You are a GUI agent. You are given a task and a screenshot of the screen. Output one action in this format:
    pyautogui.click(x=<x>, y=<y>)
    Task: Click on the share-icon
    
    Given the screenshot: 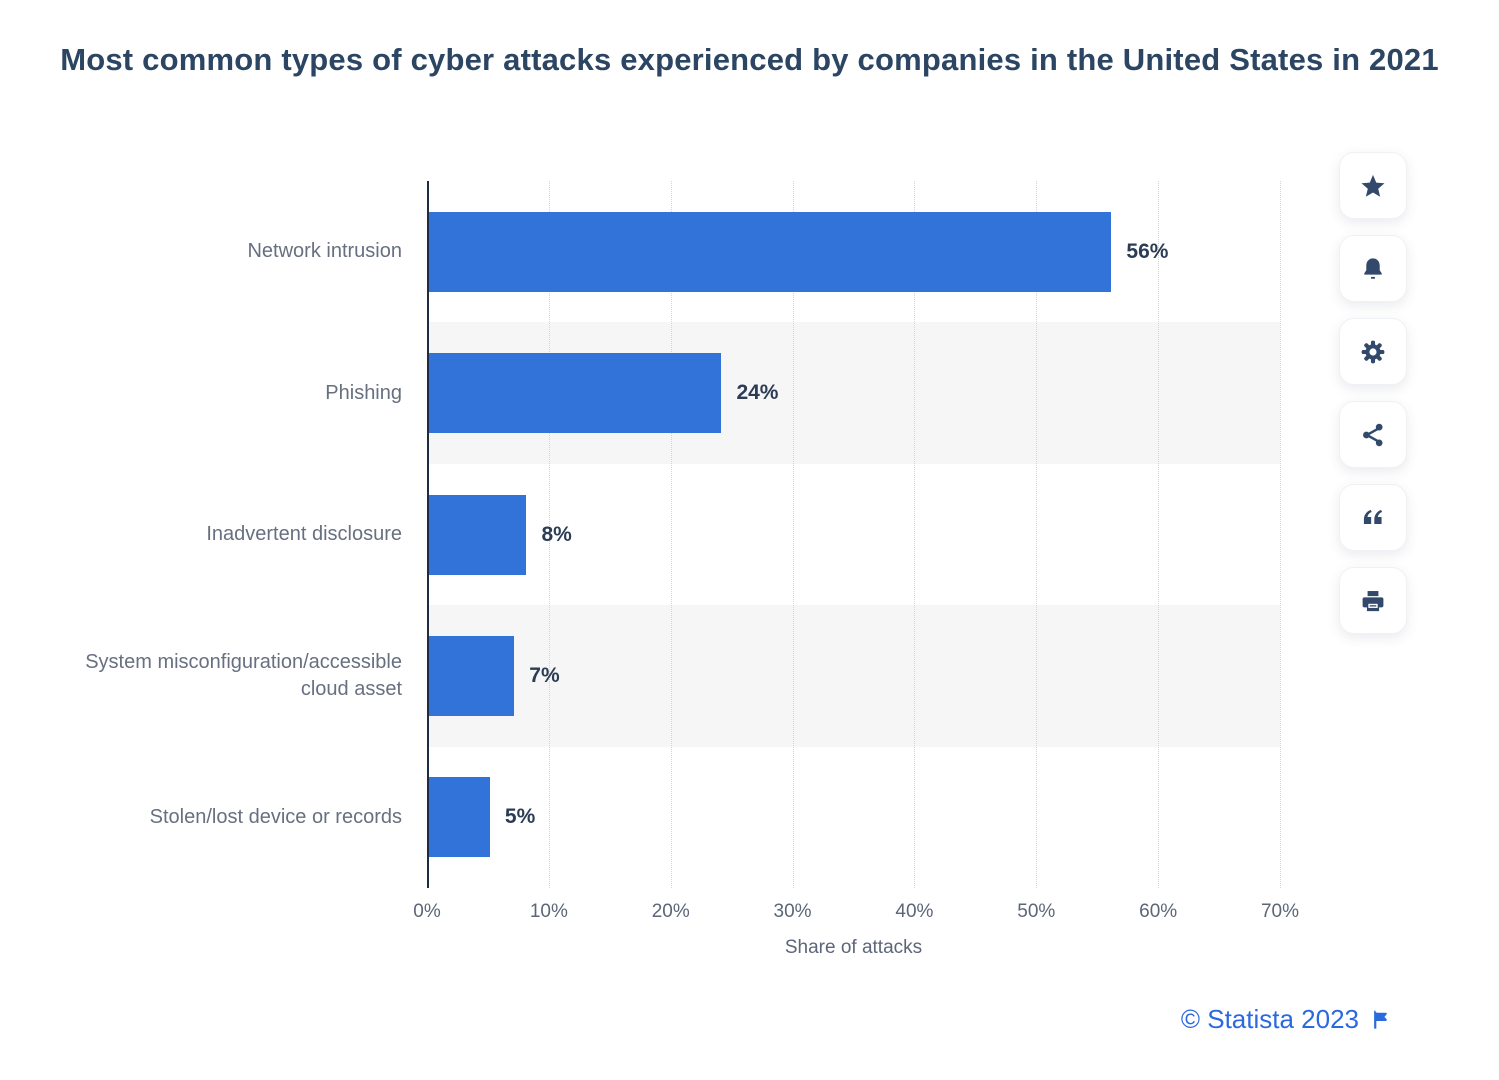 What is the action you would take?
    pyautogui.click(x=1373, y=434)
    